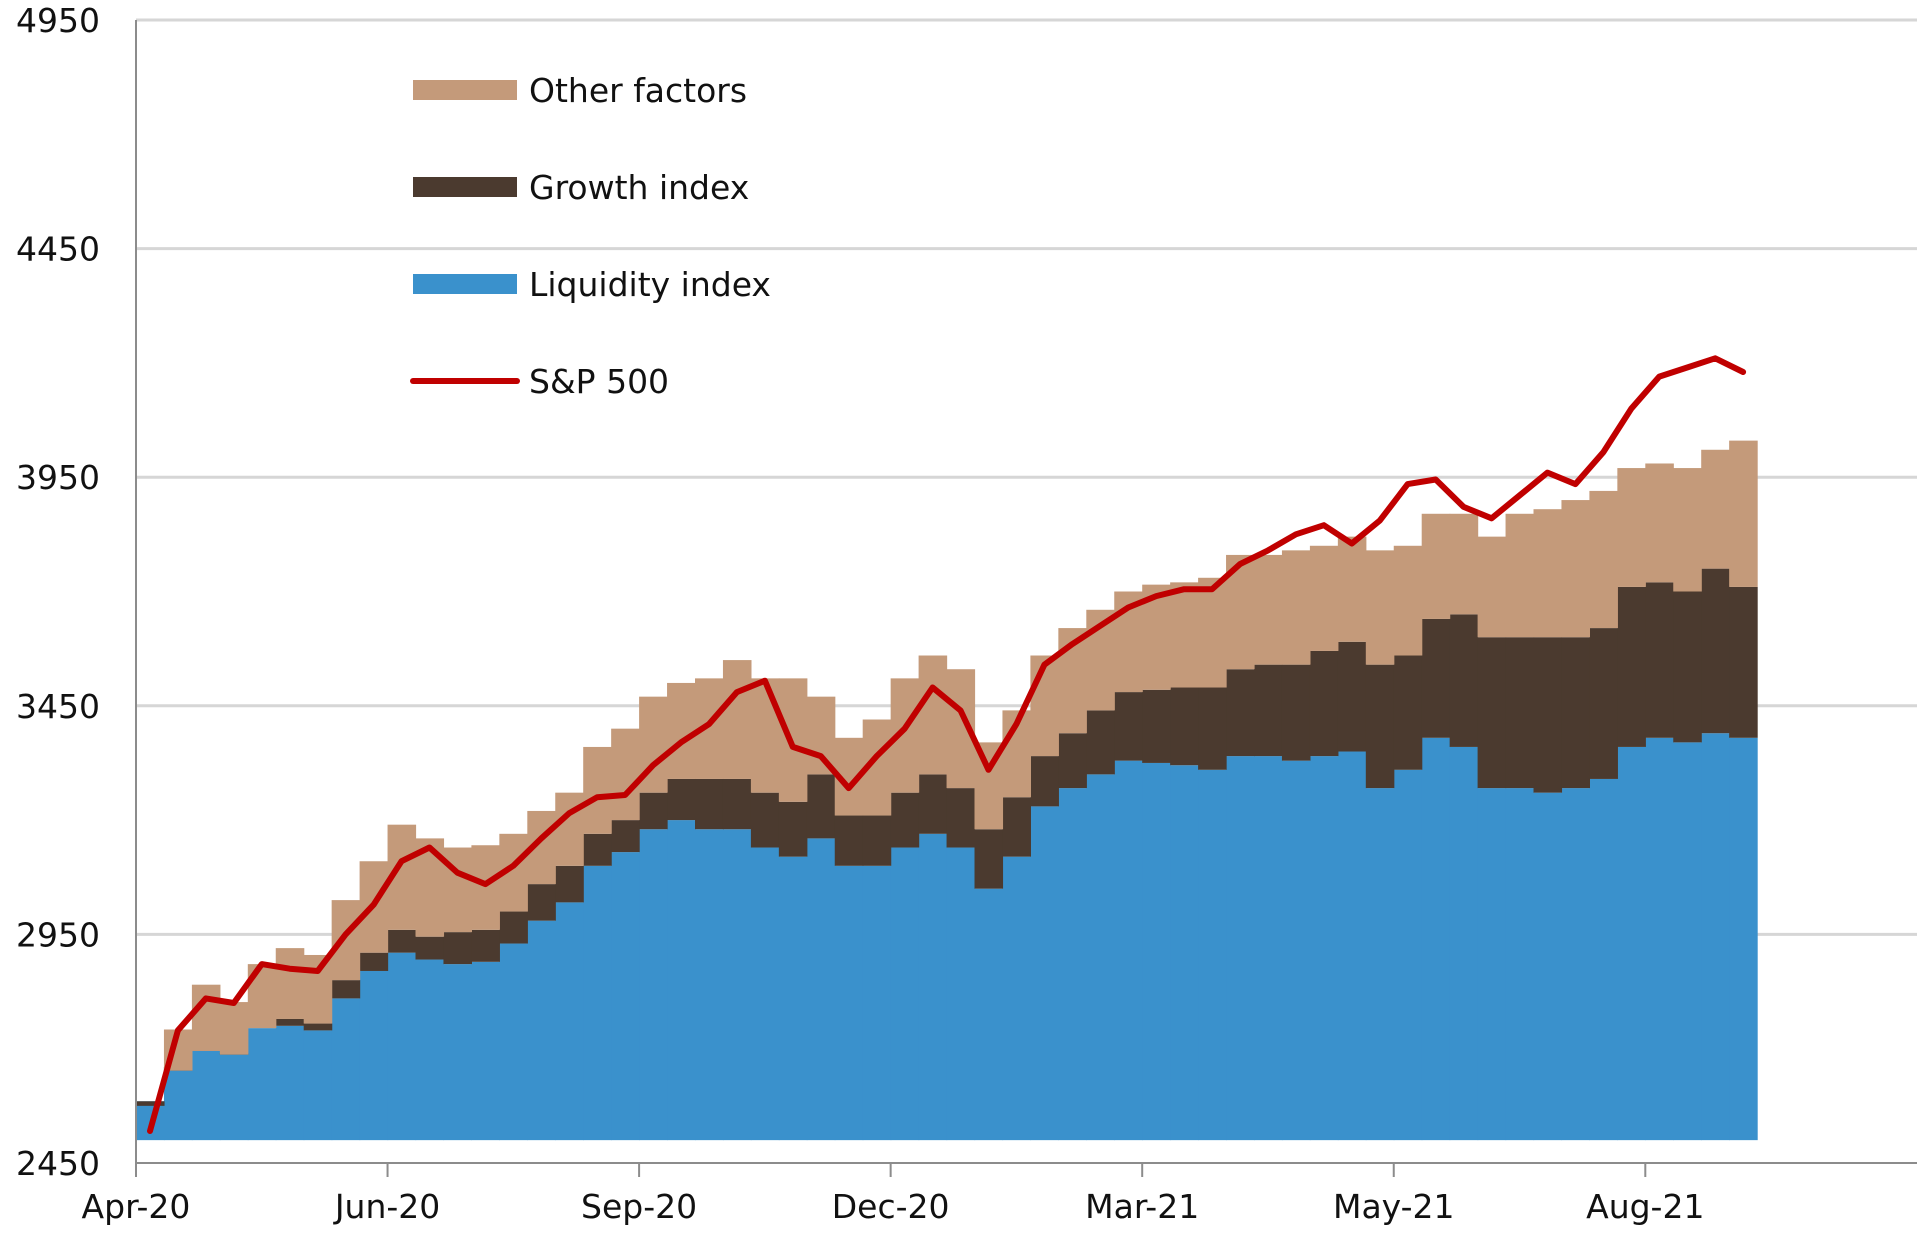  I want to click on legend-swatch-liquidity-index, so click(465, 284).